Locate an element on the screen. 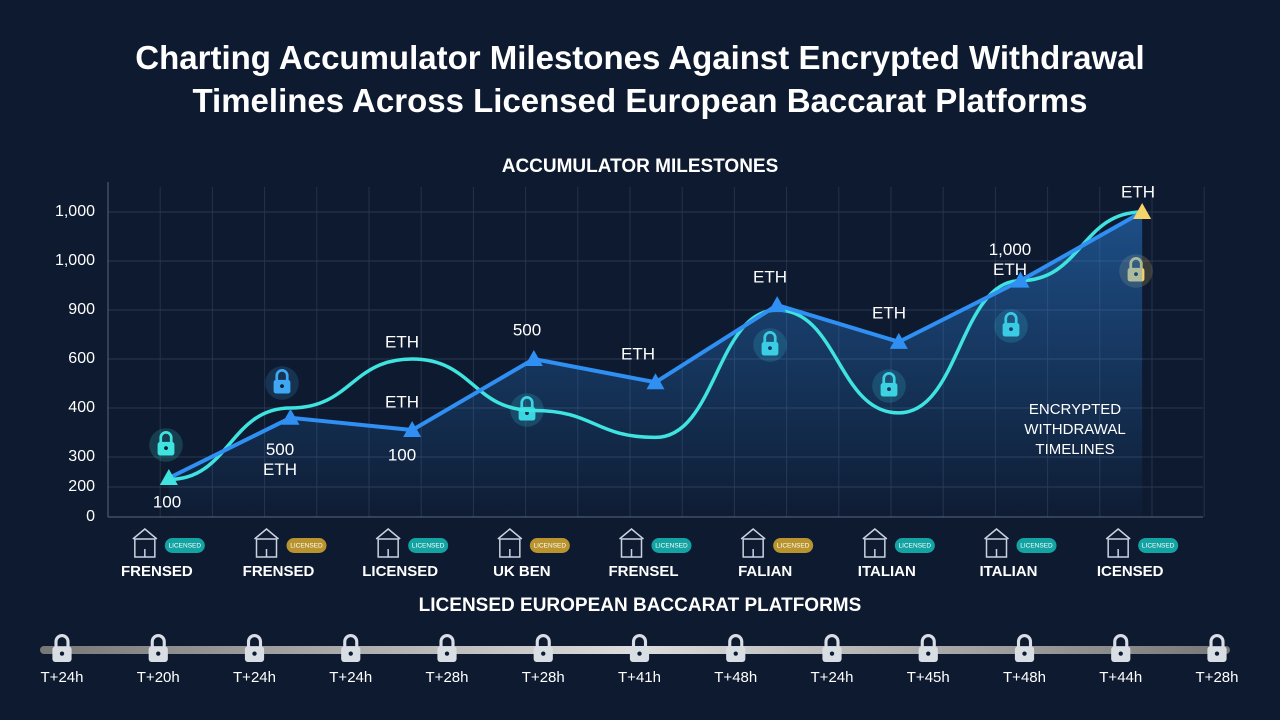 The height and width of the screenshot is (720, 1280). annotation: 500 is located at coordinates (527, 329).